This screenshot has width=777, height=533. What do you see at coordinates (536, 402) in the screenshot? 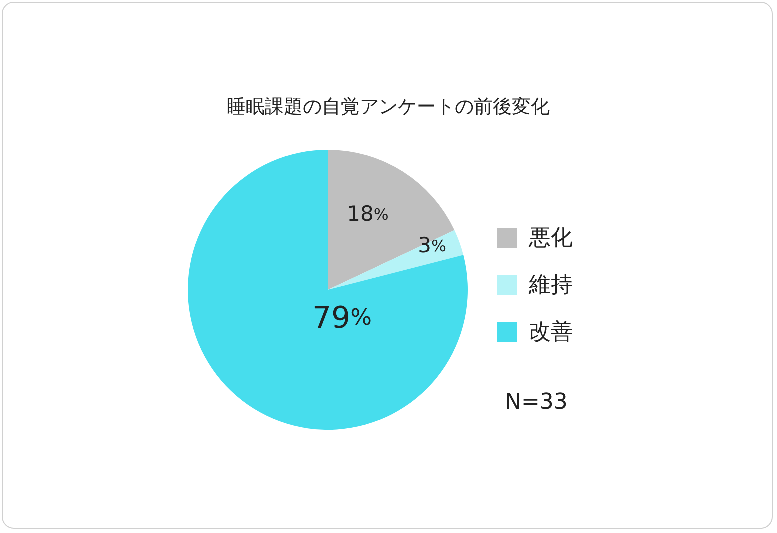
I see `text: N=33` at bounding box center [536, 402].